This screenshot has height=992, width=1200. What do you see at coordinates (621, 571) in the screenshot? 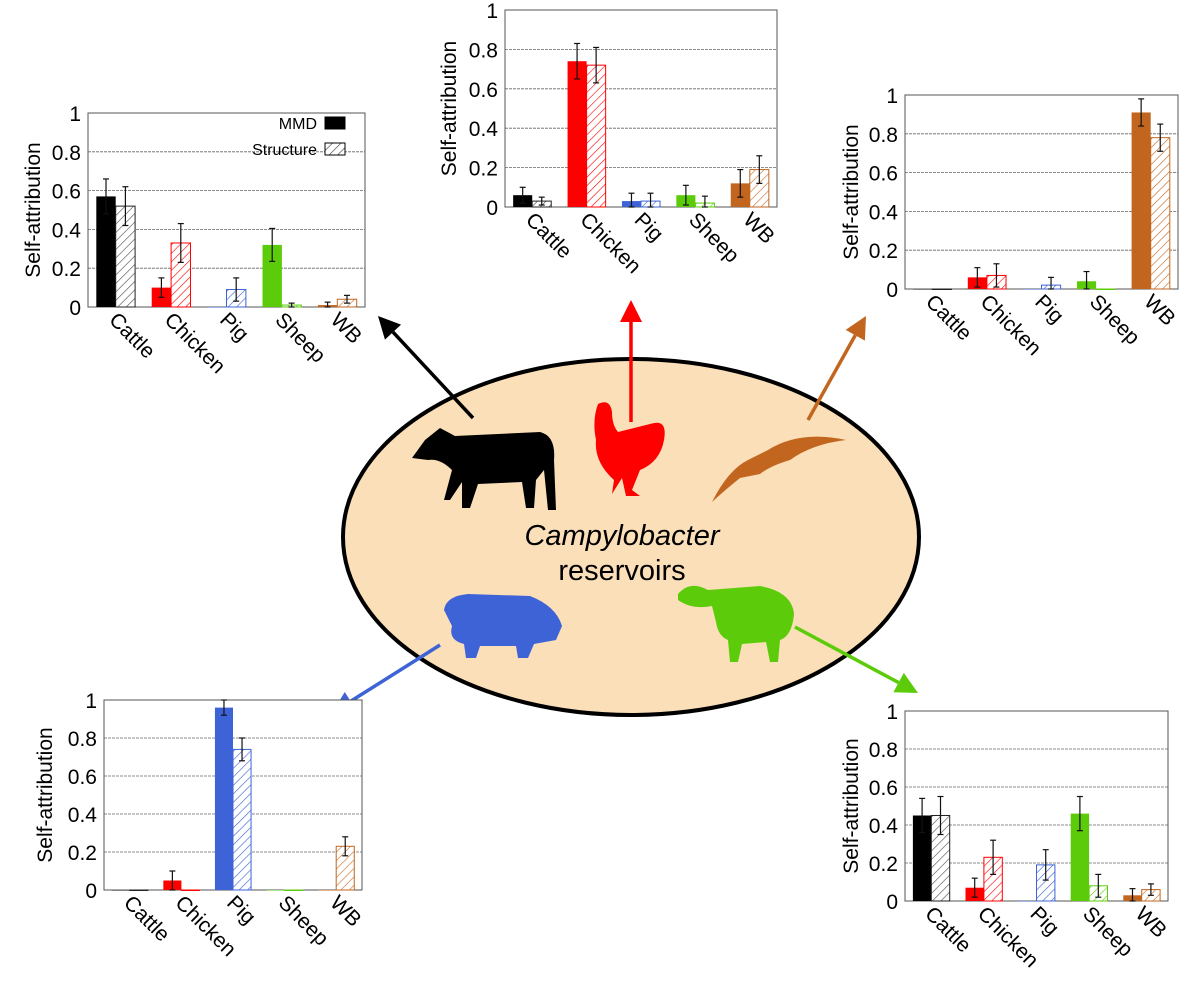
I see `center-label-line2: reservoirs` at bounding box center [621, 571].